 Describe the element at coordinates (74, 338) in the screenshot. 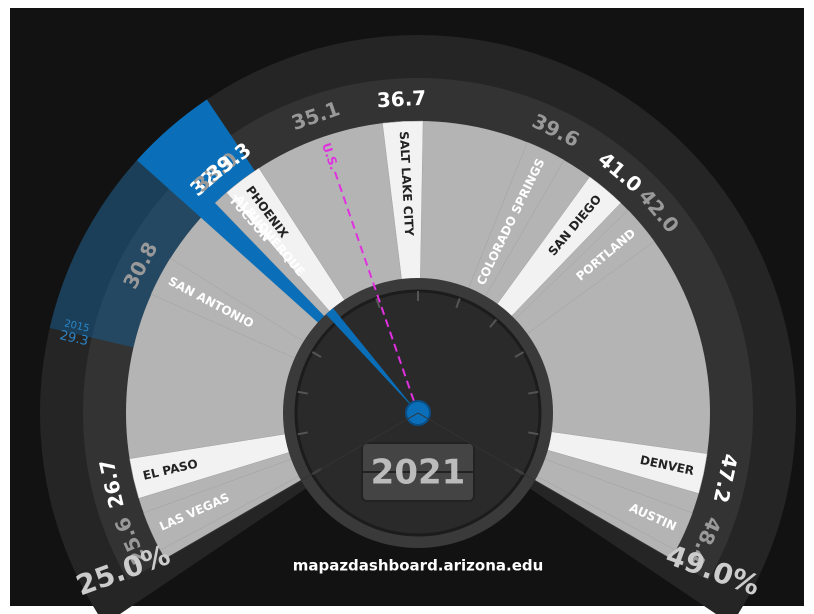

I see `previous-value: 29.3` at that location.